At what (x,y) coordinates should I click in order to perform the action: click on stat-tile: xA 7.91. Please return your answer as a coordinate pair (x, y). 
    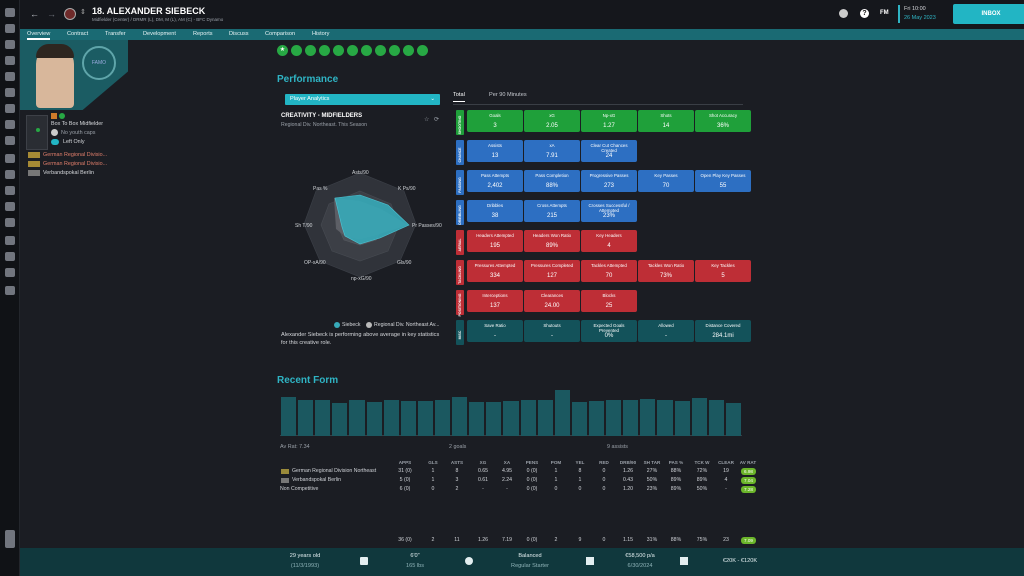
    Looking at the image, I should click on (552, 151).